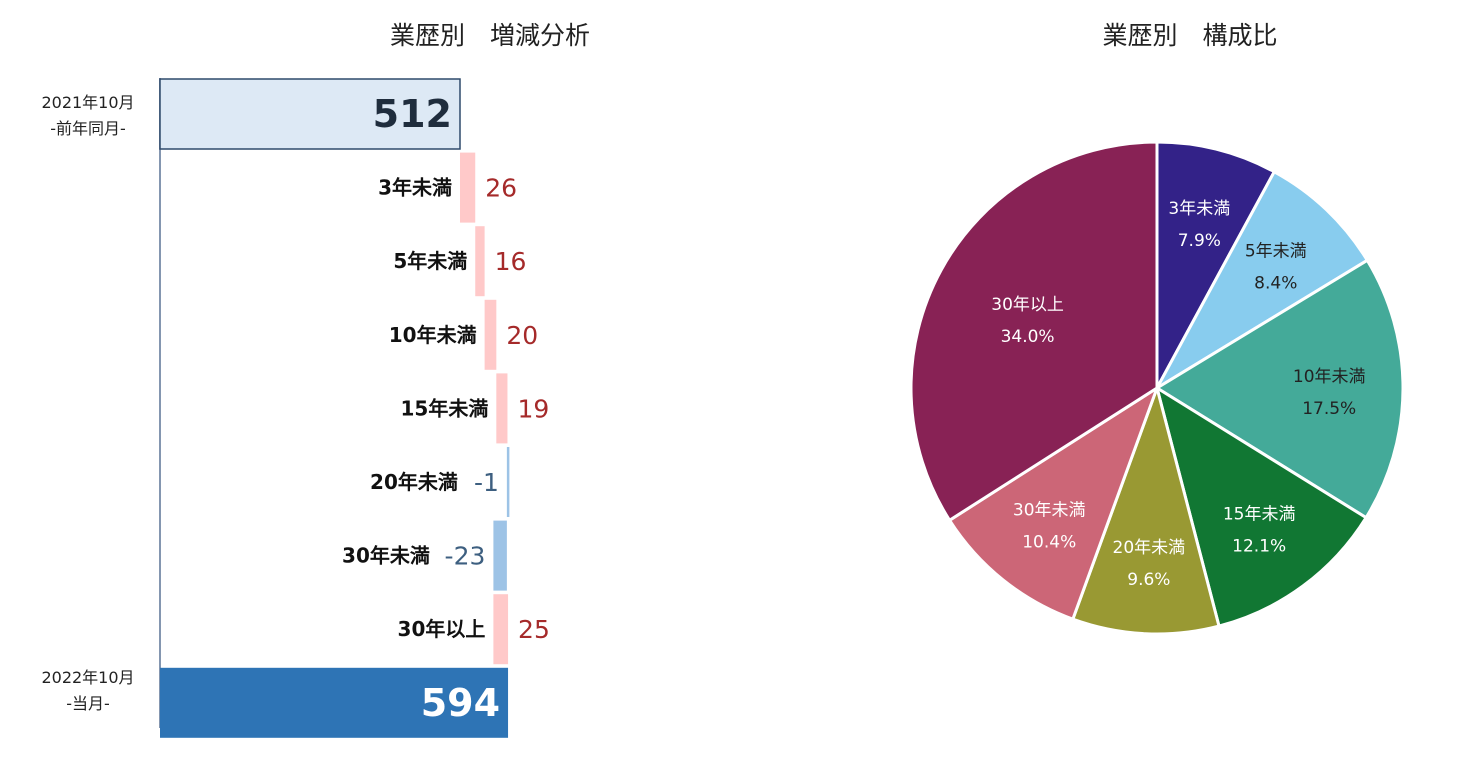  What do you see at coordinates (501, 188) in the screenshot?
I see `bar-step-value-1: 26` at bounding box center [501, 188].